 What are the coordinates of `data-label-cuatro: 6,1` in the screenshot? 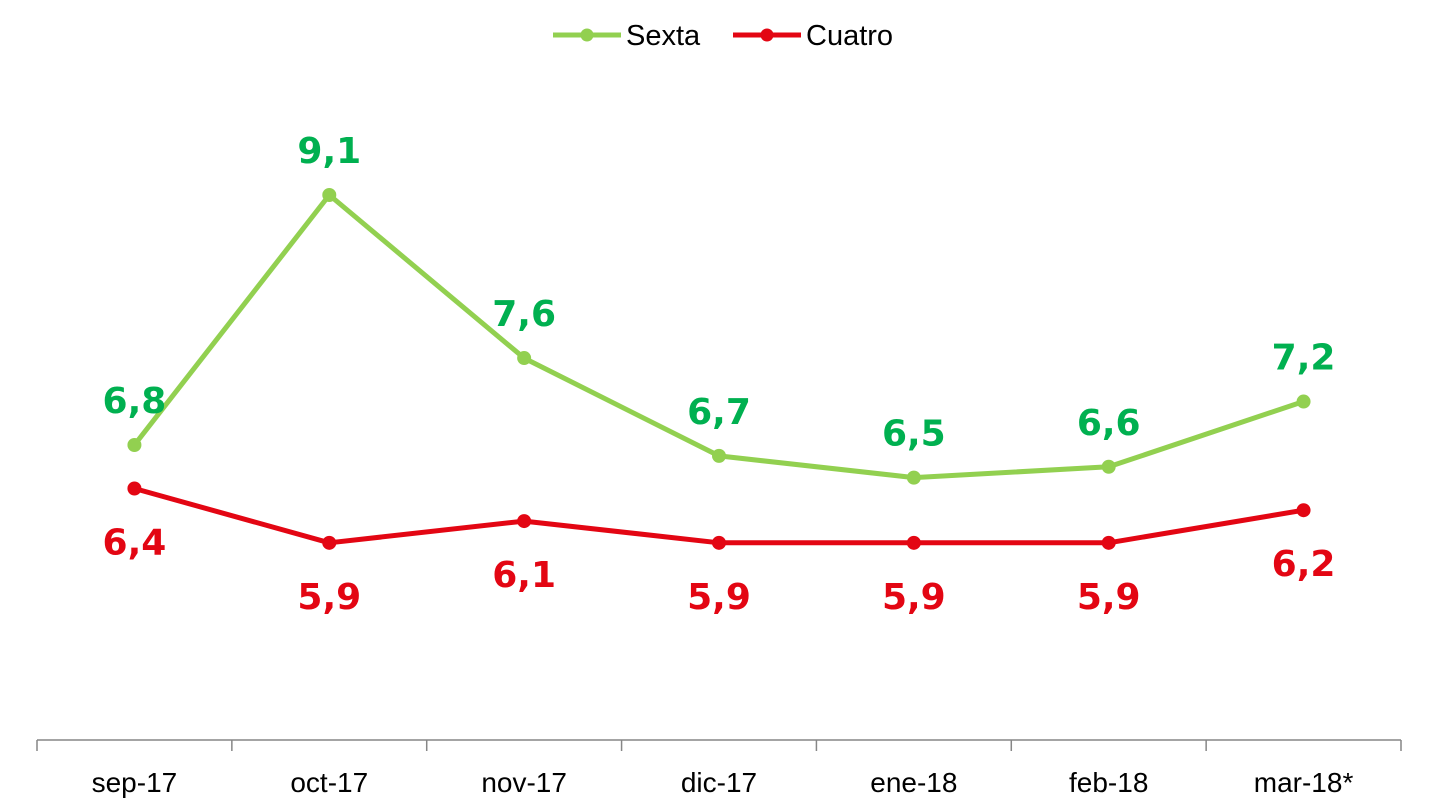 It's located at (524, 575).